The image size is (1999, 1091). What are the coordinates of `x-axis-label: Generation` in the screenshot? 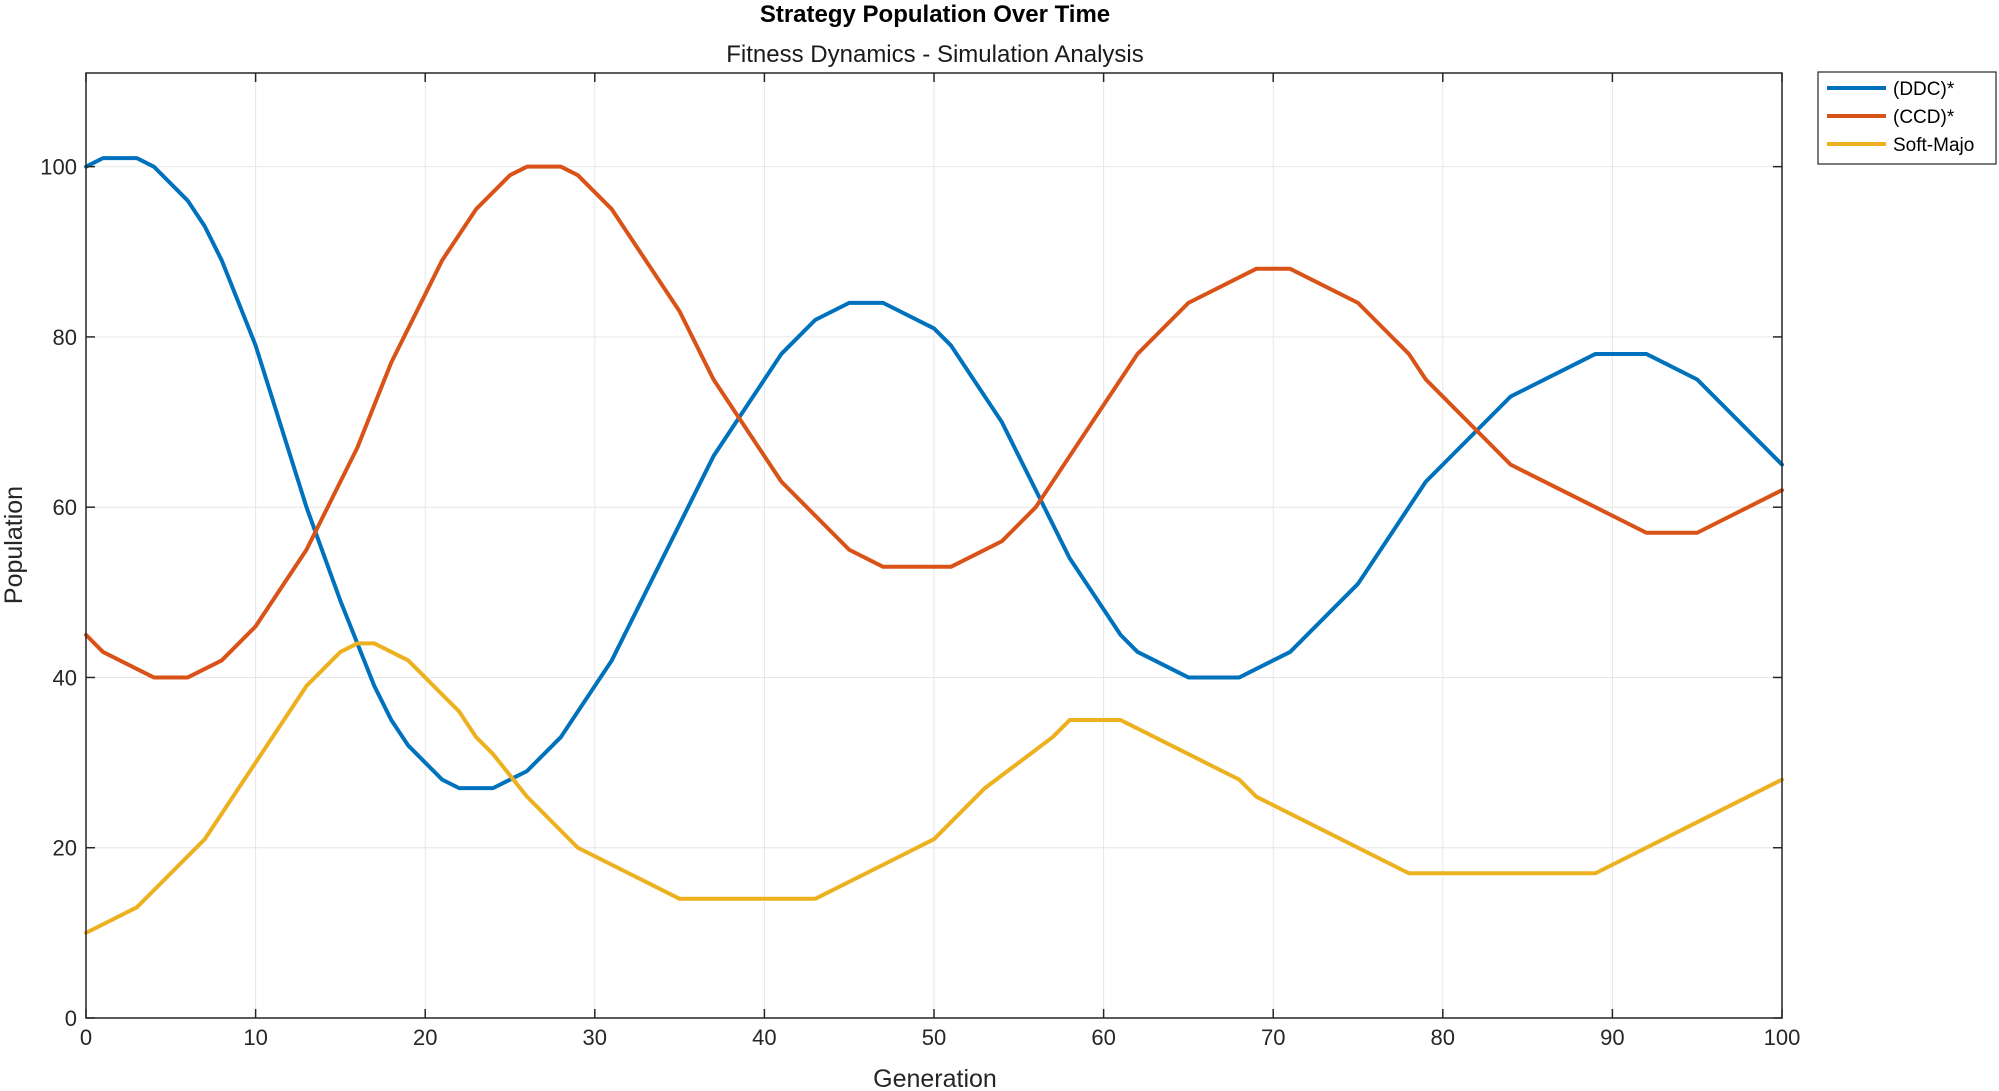 It's located at (935, 1078).